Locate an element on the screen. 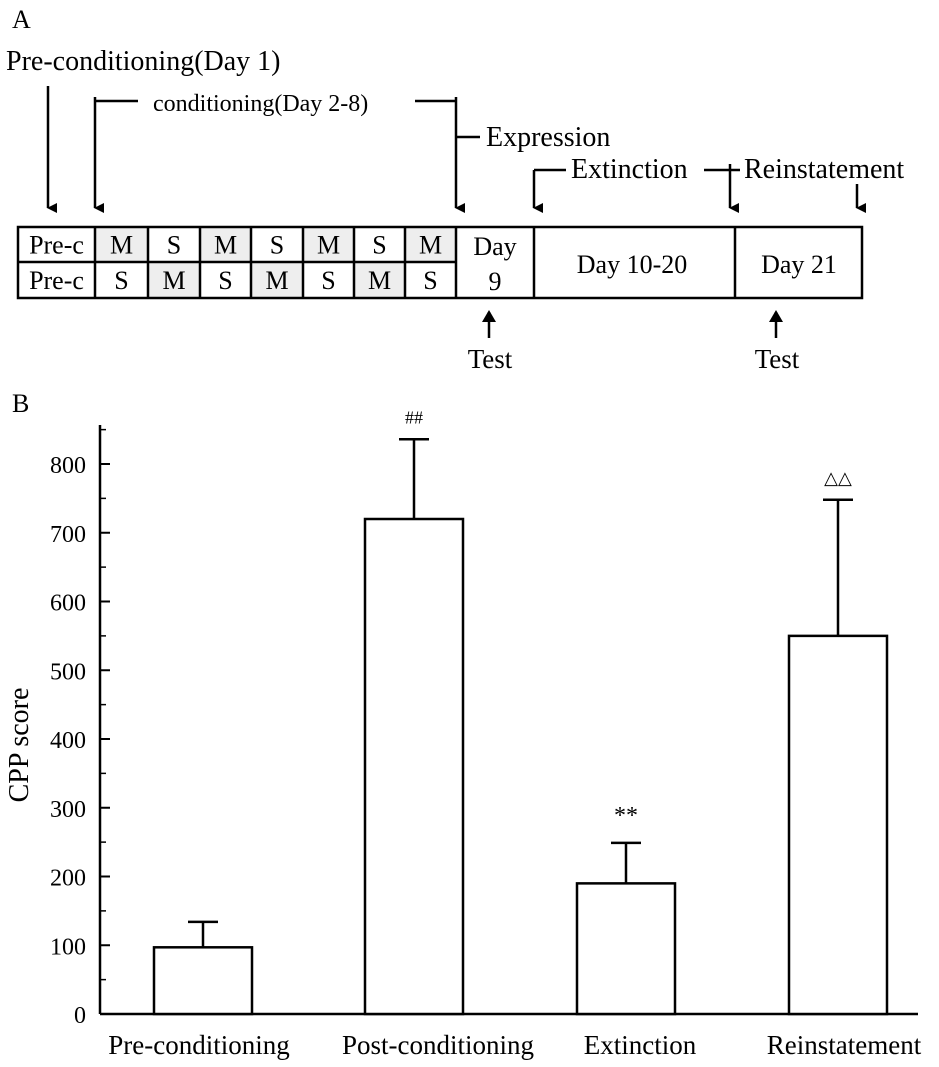  significance-marker: ## is located at coordinates (414, 417).